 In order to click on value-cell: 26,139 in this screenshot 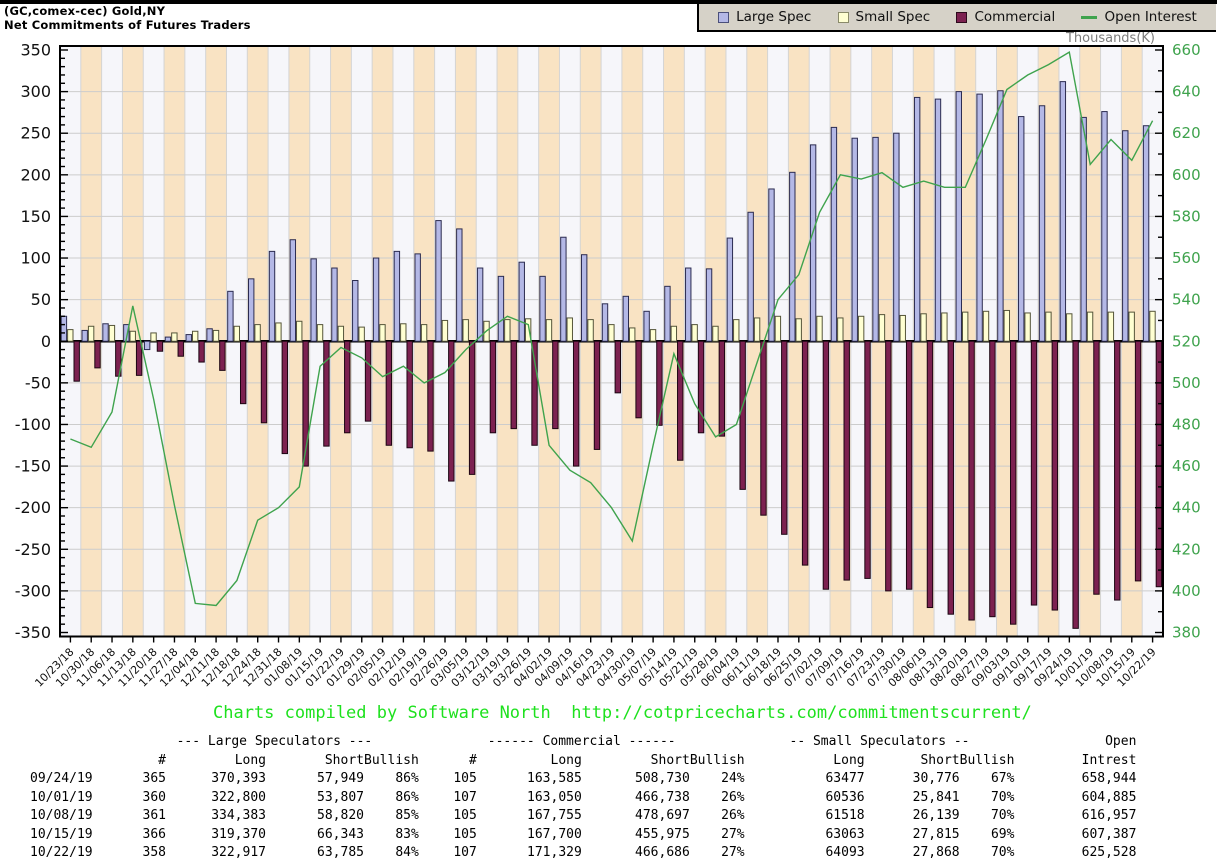, I will do `click(936, 815)`.